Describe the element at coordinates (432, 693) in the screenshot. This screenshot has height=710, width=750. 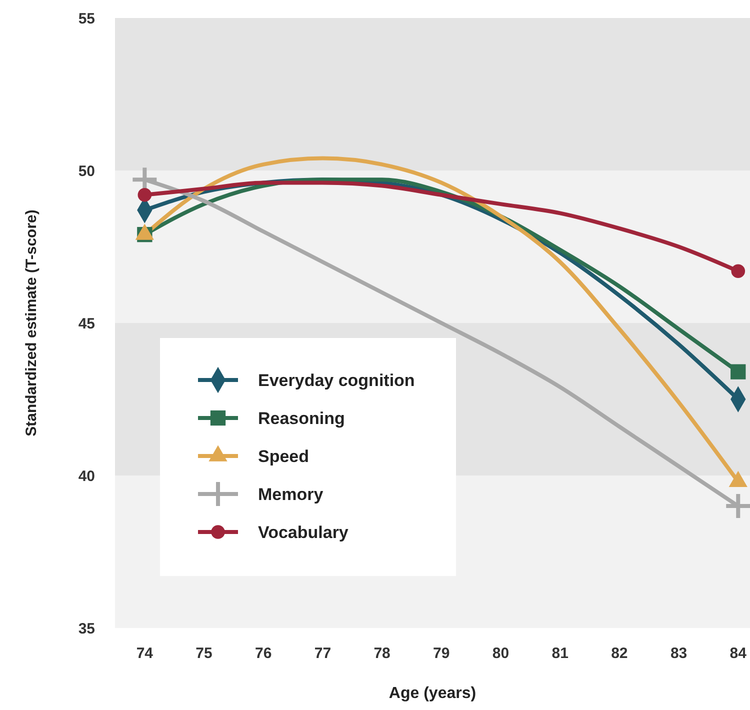
I see `x-axis-title: Age (years)` at that location.